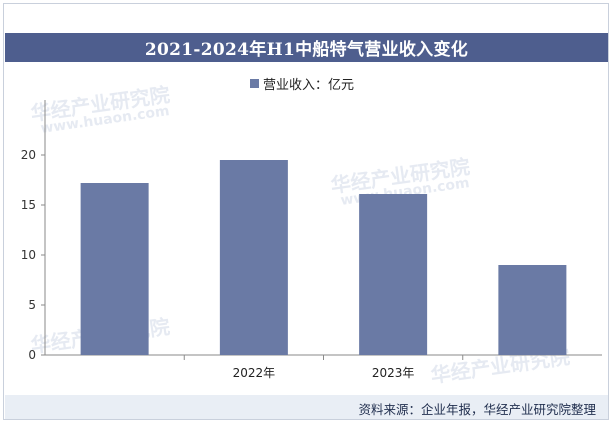 The image size is (613, 424). Describe the element at coordinates (477, 409) in the screenshot. I see `source-note: 资料来源：企业年报，华经产业研究院整理` at that location.